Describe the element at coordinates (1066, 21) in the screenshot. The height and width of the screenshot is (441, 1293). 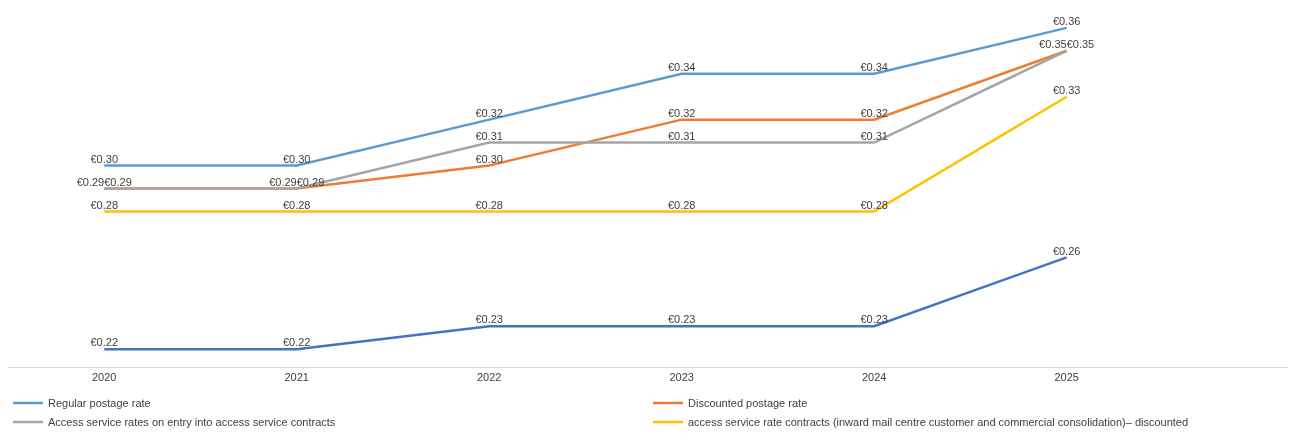
I see `data-label: €0.36` at that location.